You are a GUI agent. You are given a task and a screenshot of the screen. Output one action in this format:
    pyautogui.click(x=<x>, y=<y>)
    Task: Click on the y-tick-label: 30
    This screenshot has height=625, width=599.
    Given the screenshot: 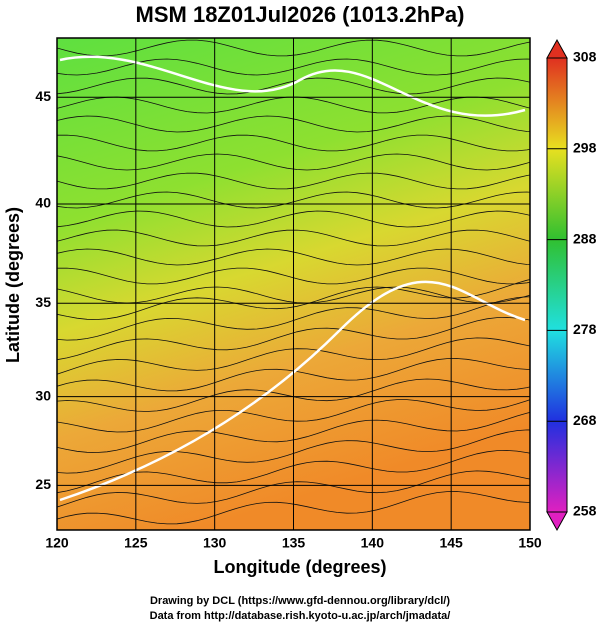 What is the action you would take?
    pyautogui.click(x=43, y=395)
    